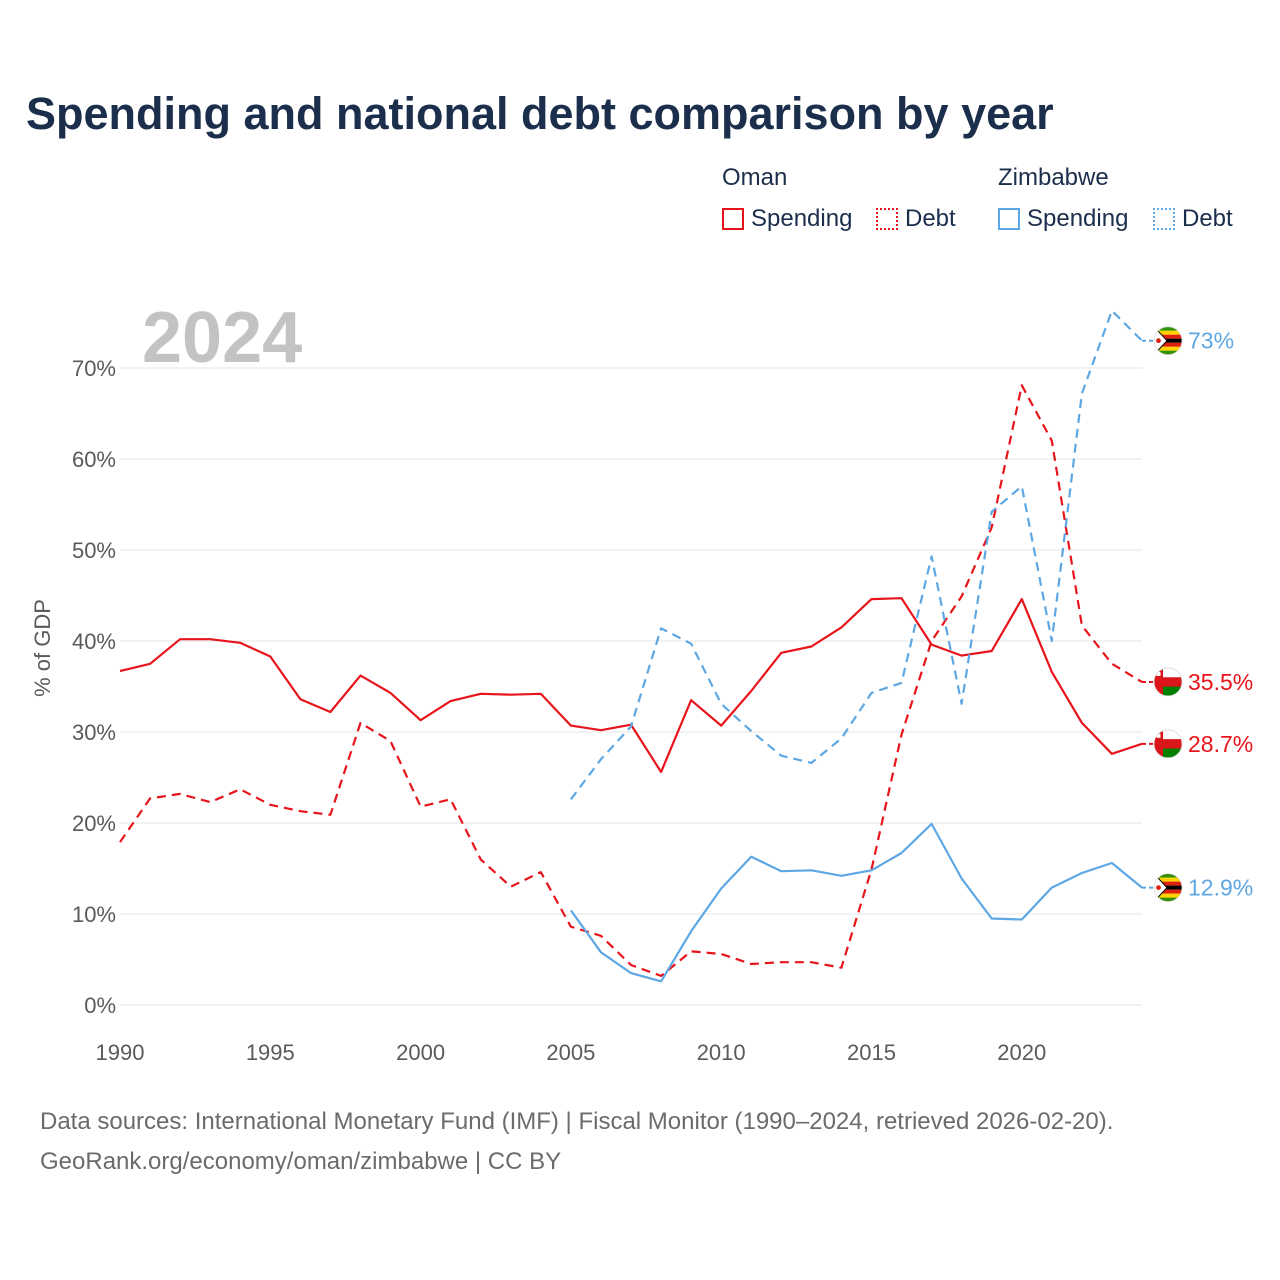 The image size is (1280, 1280). Describe the element at coordinates (270, 1052) in the screenshot. I see `x-tick-label: 1995` at that location.